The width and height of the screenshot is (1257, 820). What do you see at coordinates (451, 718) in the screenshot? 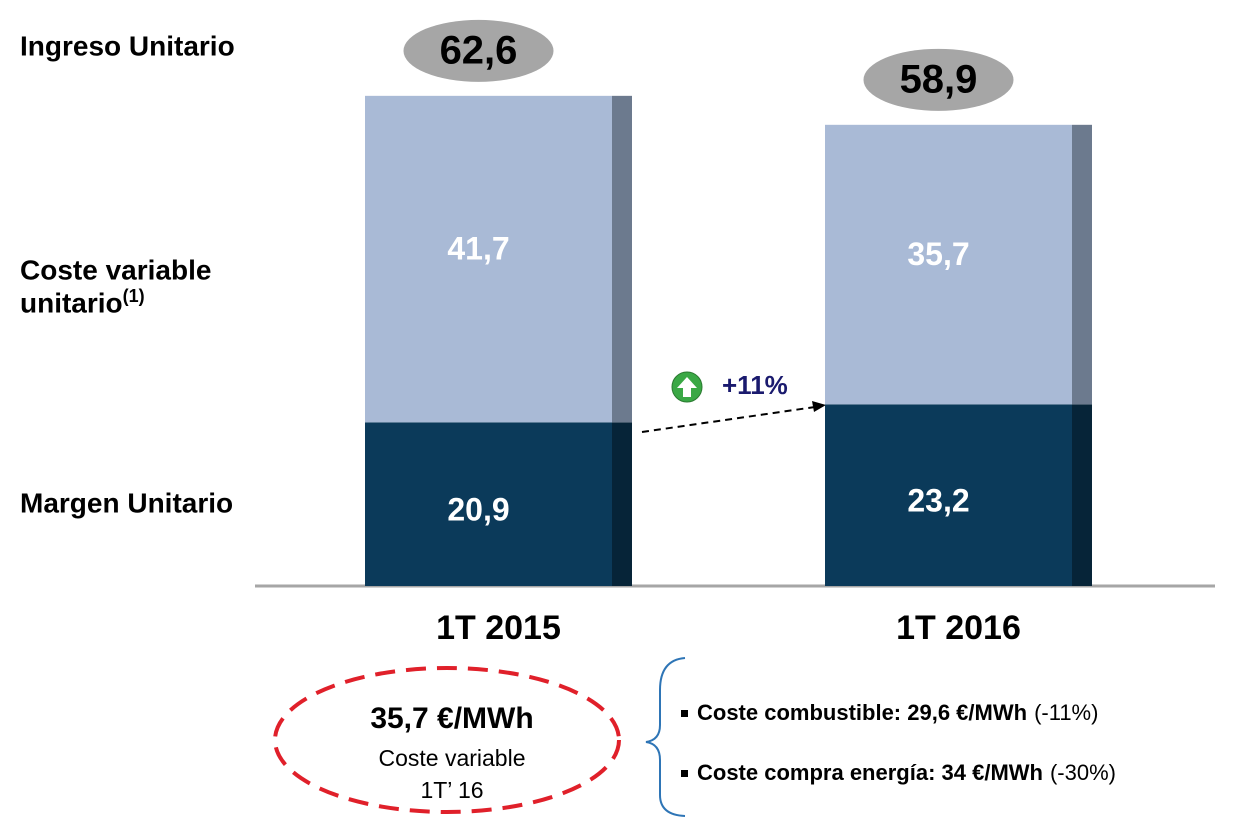
I see `callout-value: 35,7 €/MWh` at bounding box center [451, 718].